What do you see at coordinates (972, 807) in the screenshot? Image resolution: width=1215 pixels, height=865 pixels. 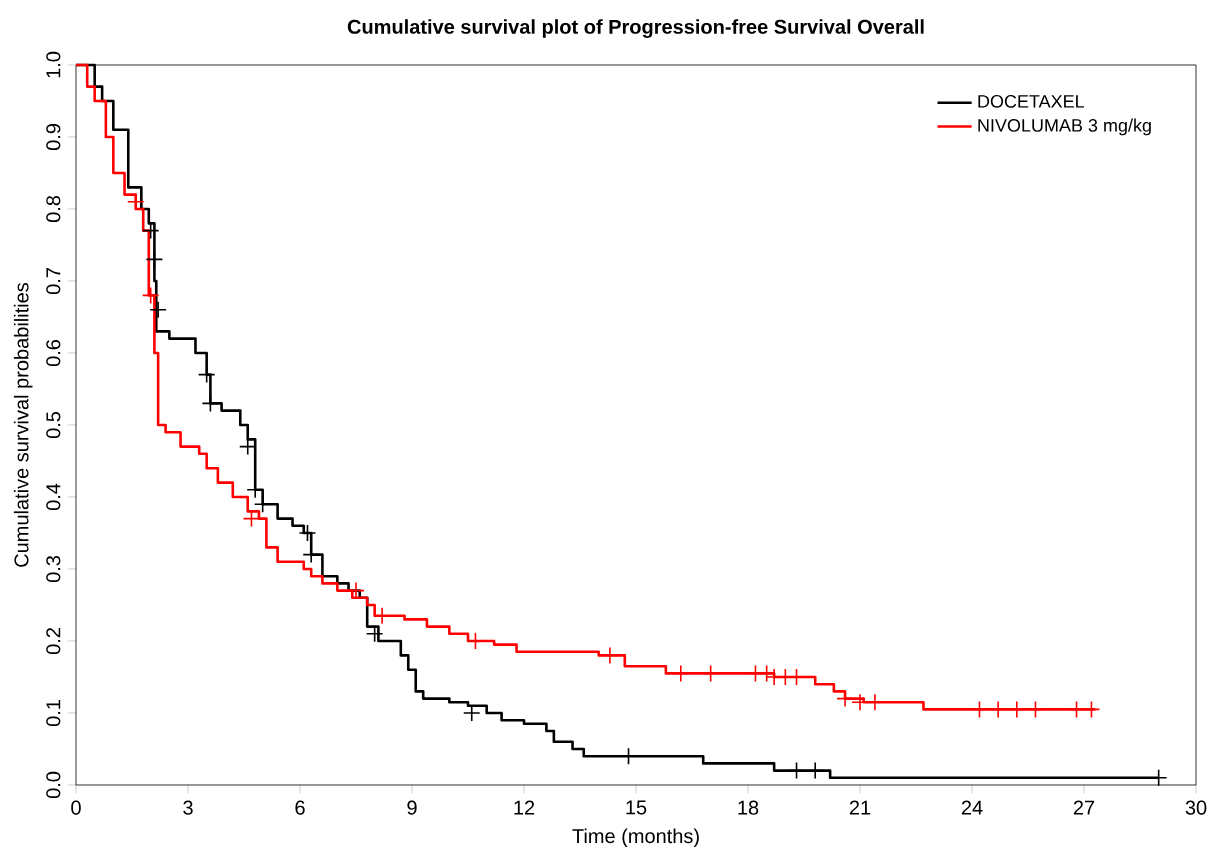 I see `x-tick-label: 24` at bounding box center [972, 807].